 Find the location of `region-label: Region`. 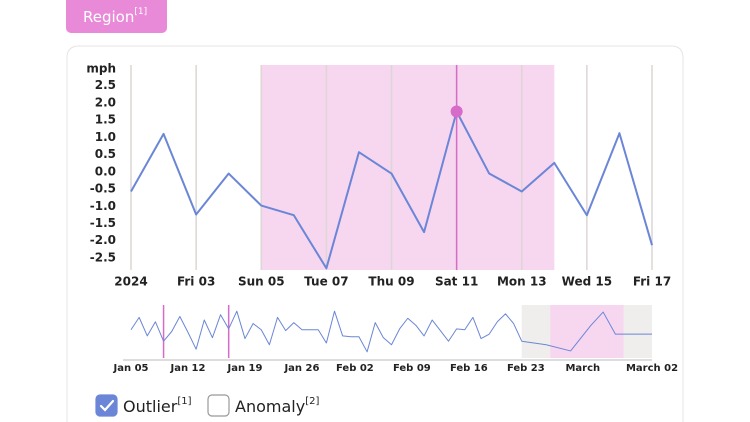

region-label: Region is located at coordinates (108, 17).